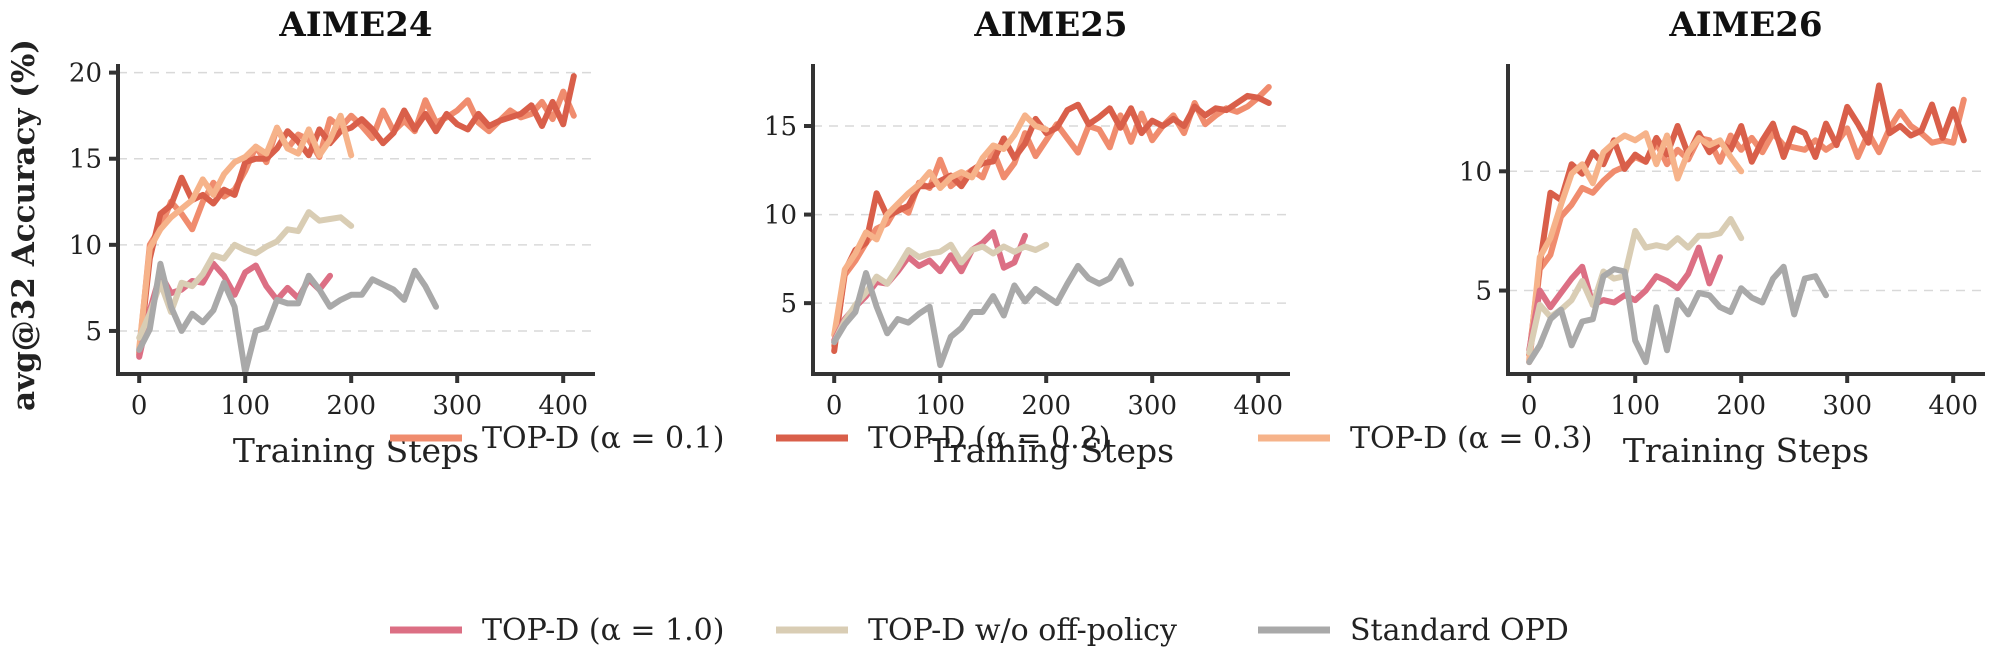  I want to click on legend-label: TOP-D (α = 0.3), so click(1471, 438).